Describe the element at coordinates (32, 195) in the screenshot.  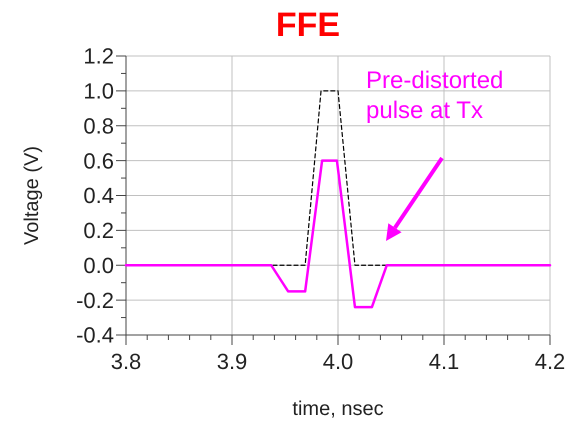
I see `y-axis-title: Voltage (V)` at that location.